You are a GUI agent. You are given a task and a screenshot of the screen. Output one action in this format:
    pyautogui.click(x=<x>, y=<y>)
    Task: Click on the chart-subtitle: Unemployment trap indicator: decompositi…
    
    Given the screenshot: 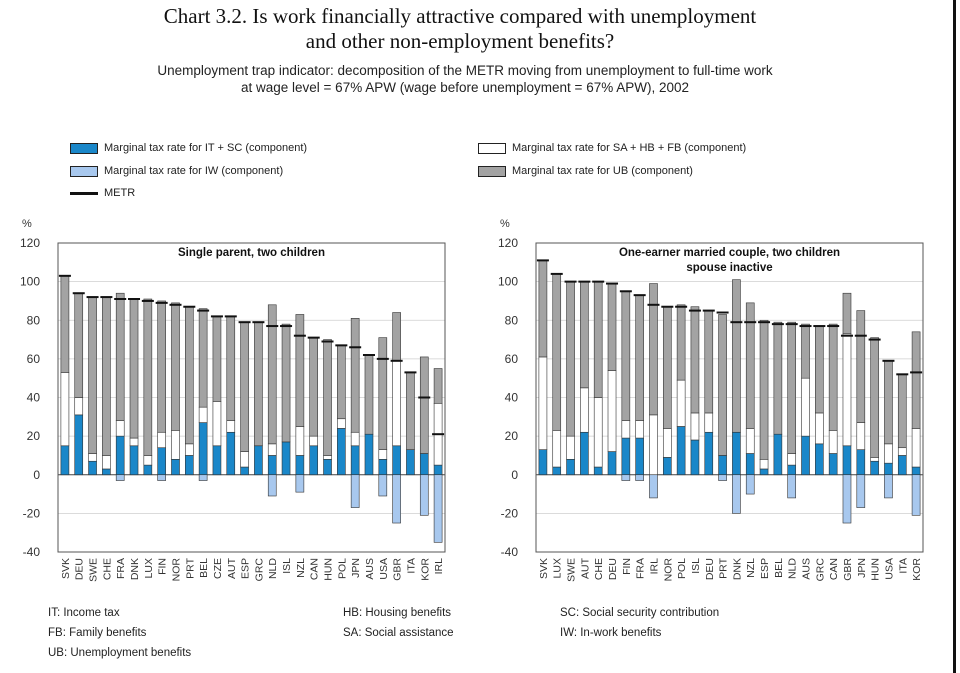 What is the action you would take?
    pyautogui.click(x=465, y=79)
    